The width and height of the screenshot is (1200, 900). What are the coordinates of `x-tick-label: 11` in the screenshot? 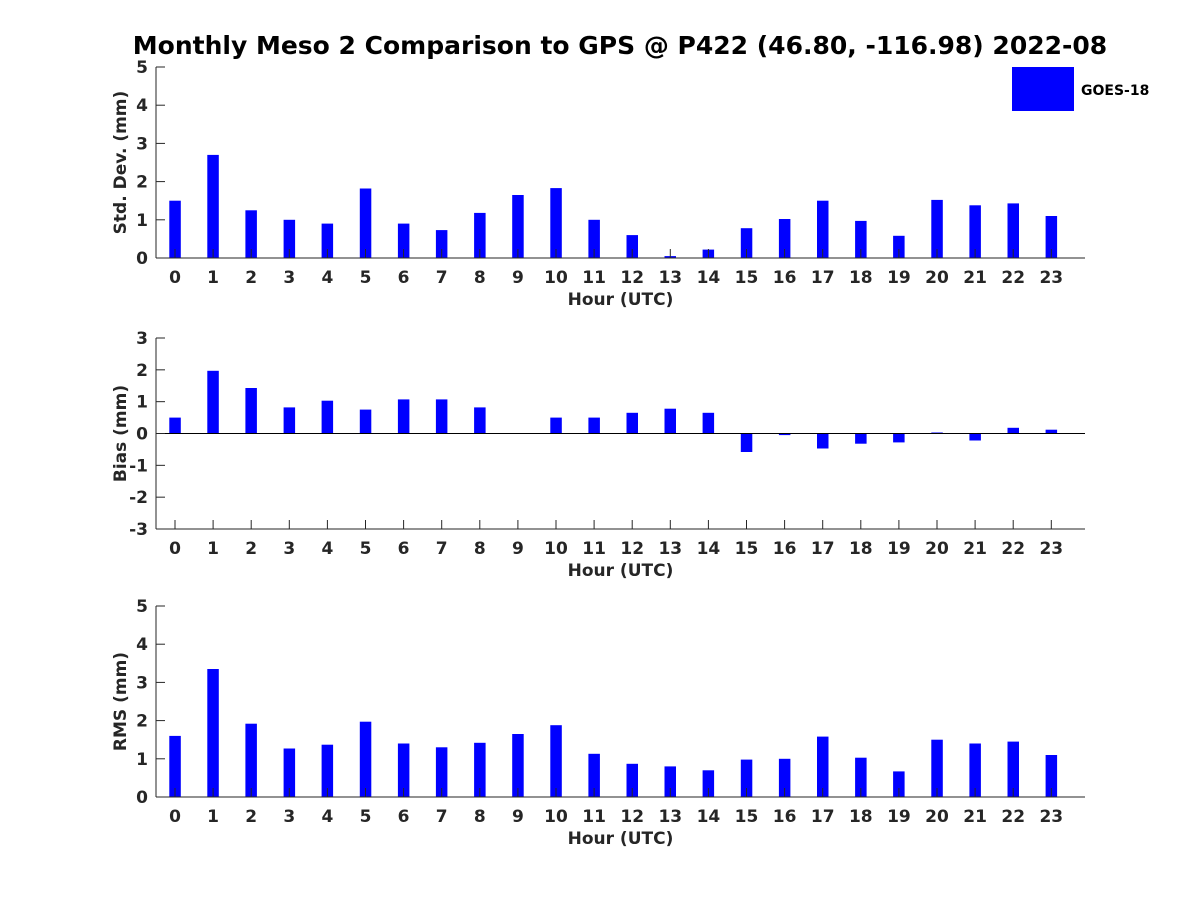 It's located at (594, 278).